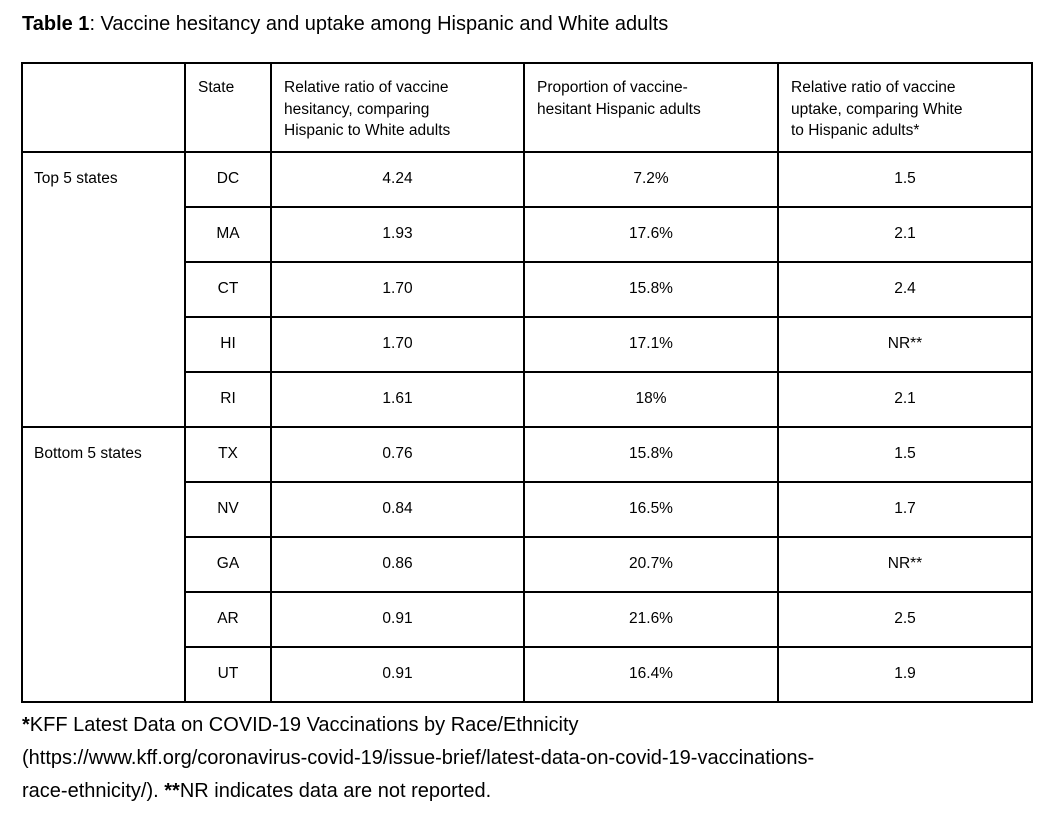  I want to click on state-cell: UT, so click(228, 674).